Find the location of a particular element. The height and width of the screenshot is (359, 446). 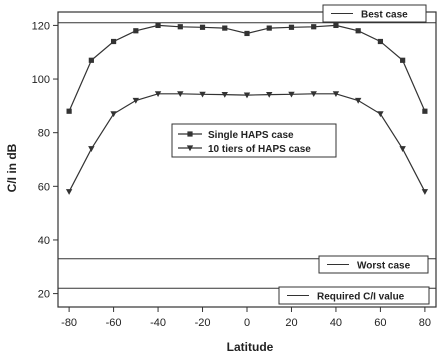

y-tick-label: 120 is located at coordinates (41, 26).